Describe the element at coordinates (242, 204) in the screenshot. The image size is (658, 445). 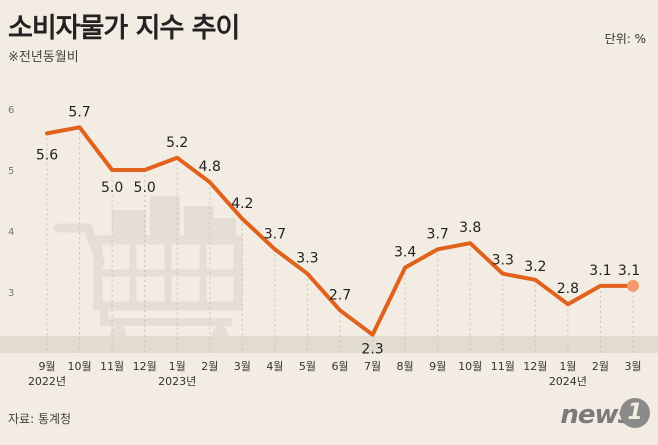
I see `data-label: 4.2` at that location.